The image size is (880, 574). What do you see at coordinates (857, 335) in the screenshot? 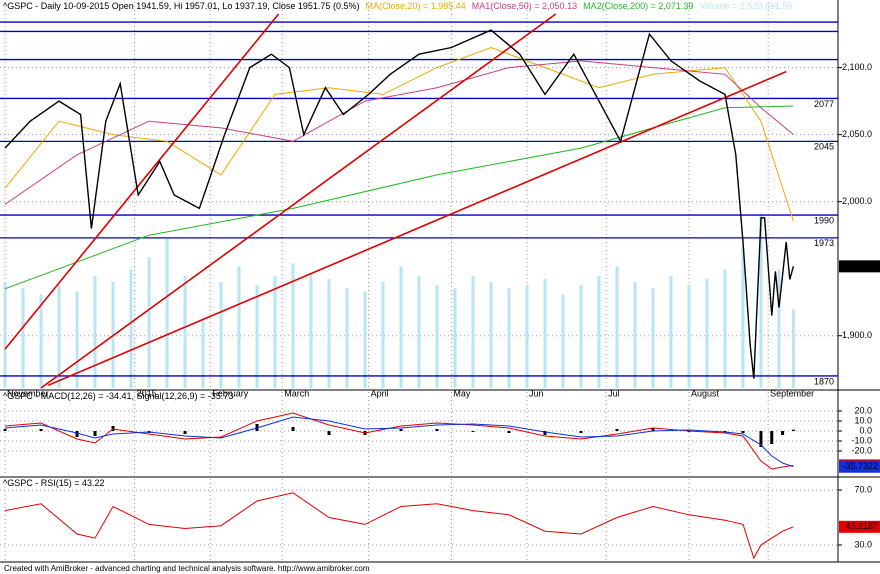
I see `y-tick-label: 1,900.0` at bounding box center [857, 335].